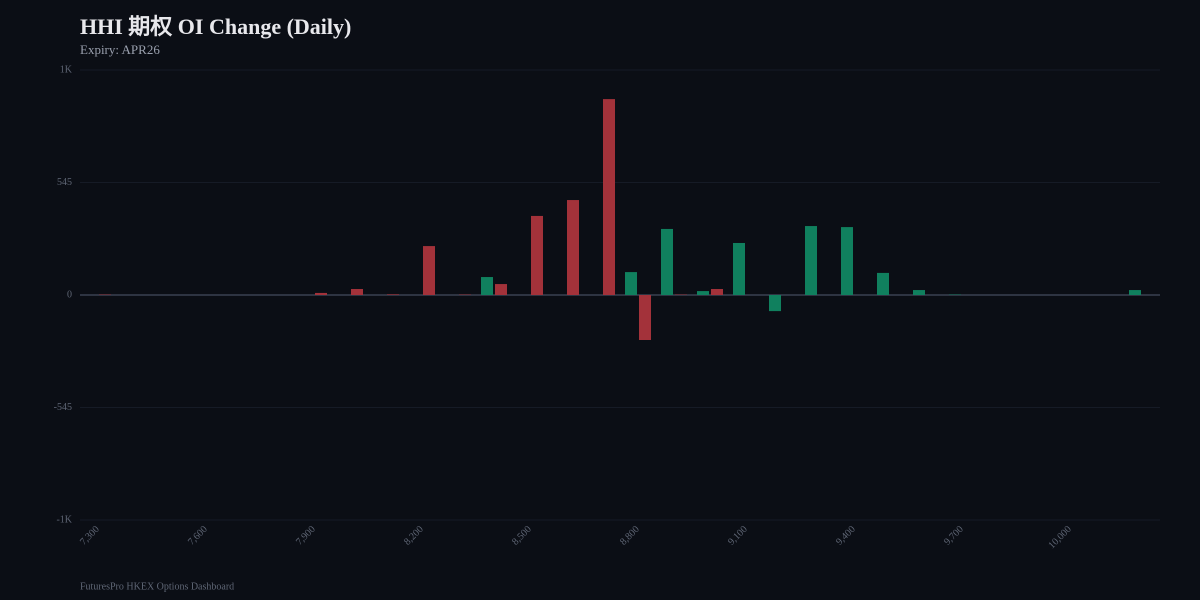 The image size is (1200, 600). Describe the element at coordinates (120, 49) in the screenshot. I see `chart-subtitle: Expiry: APR26` at that location.